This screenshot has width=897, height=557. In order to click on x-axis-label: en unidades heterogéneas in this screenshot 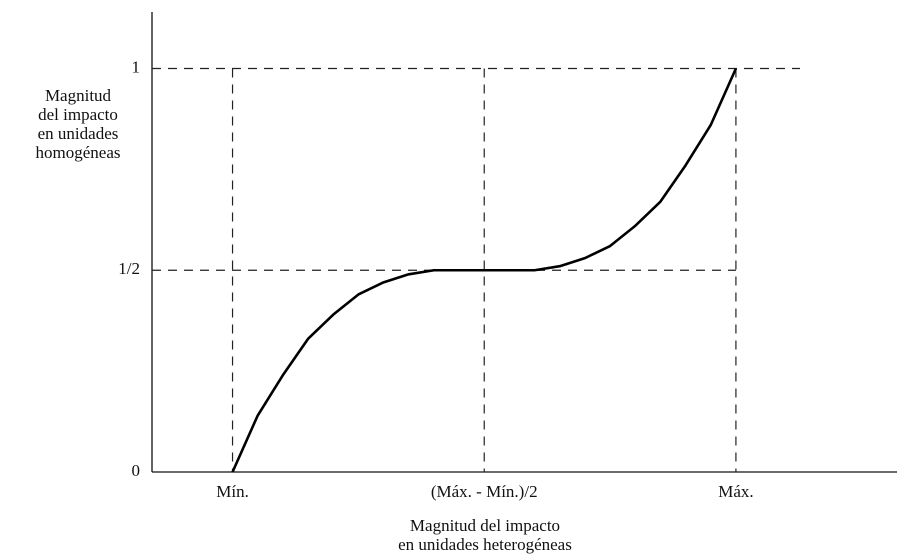, I will do `click(485, 544)`.